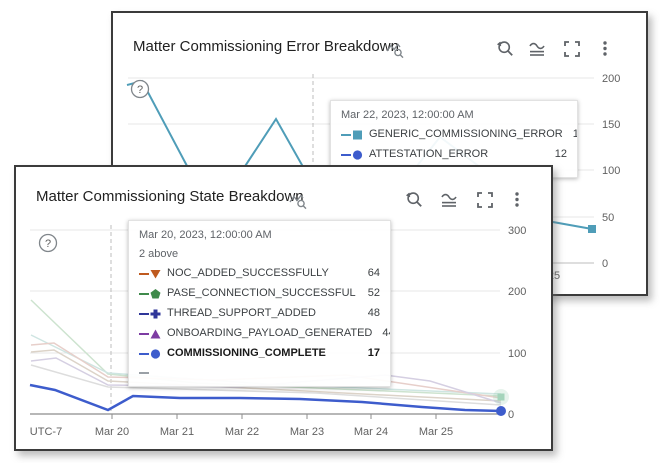  I want to click on tooltip-row: PASE_CONNECTION_SUCCESSFUL 52, so click(259, 293).